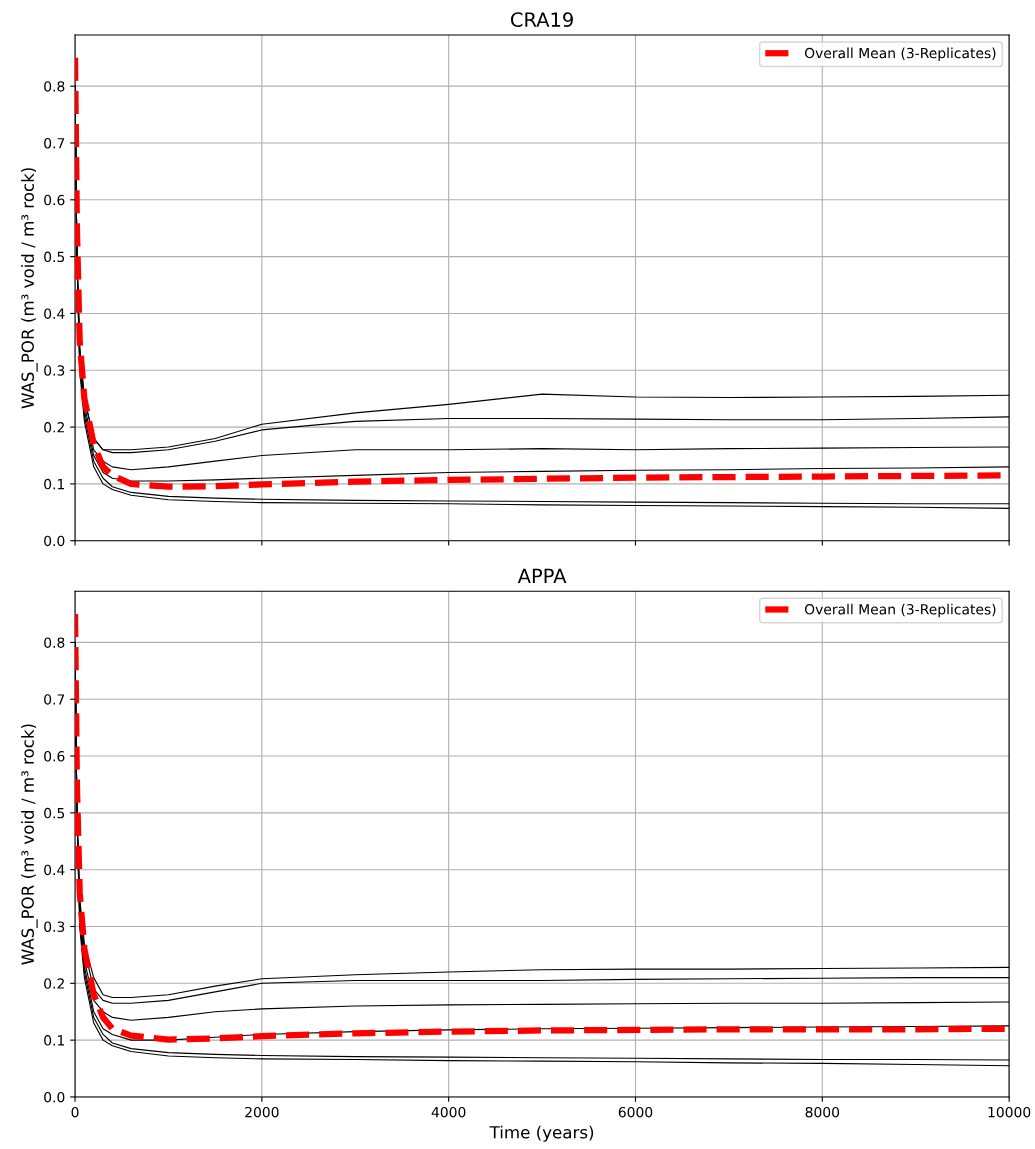 The height and width of the screenshot is (1149, 1035). What do you see at coordinates (262, 1112) in the screenshot?
I see `x-tick-label: 2000` at bounding box center [262, 1112].